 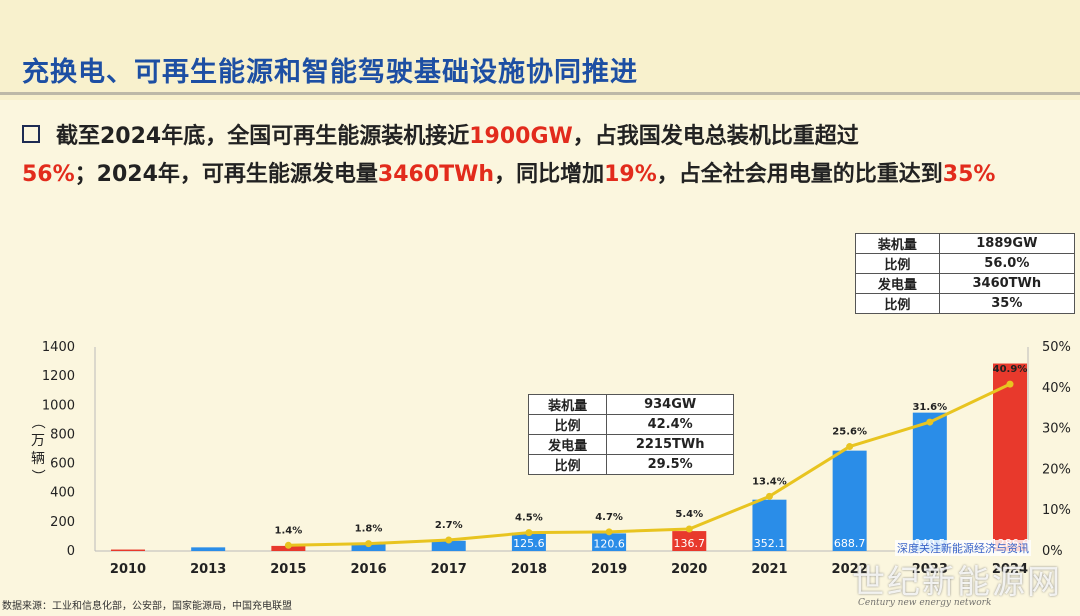 What do you see at coordinates (1056, 388) in the screenshot?
I see `y2-tick-label: 40%` at bounding box center [1056, 388].